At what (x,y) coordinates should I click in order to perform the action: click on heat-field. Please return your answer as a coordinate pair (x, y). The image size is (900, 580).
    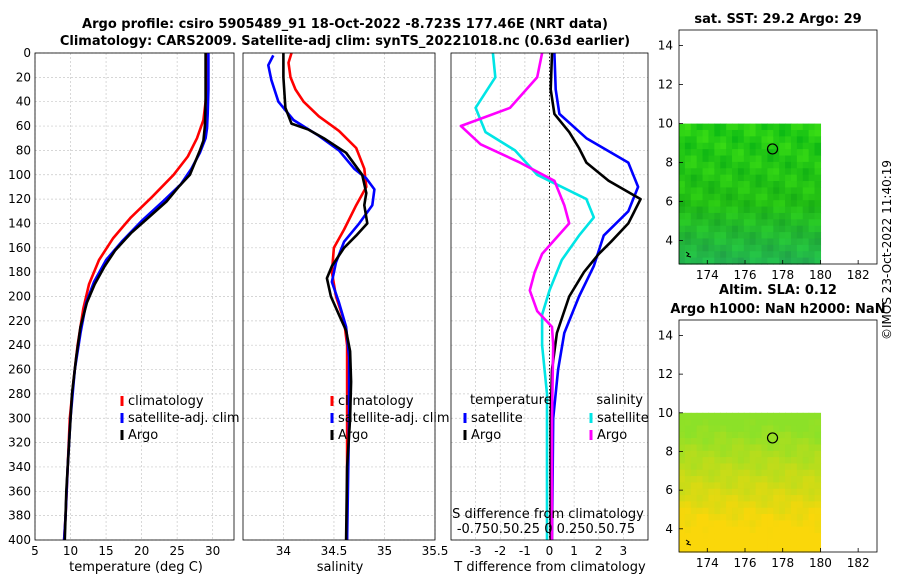
    Looking at the image, I should click on (750, 194).